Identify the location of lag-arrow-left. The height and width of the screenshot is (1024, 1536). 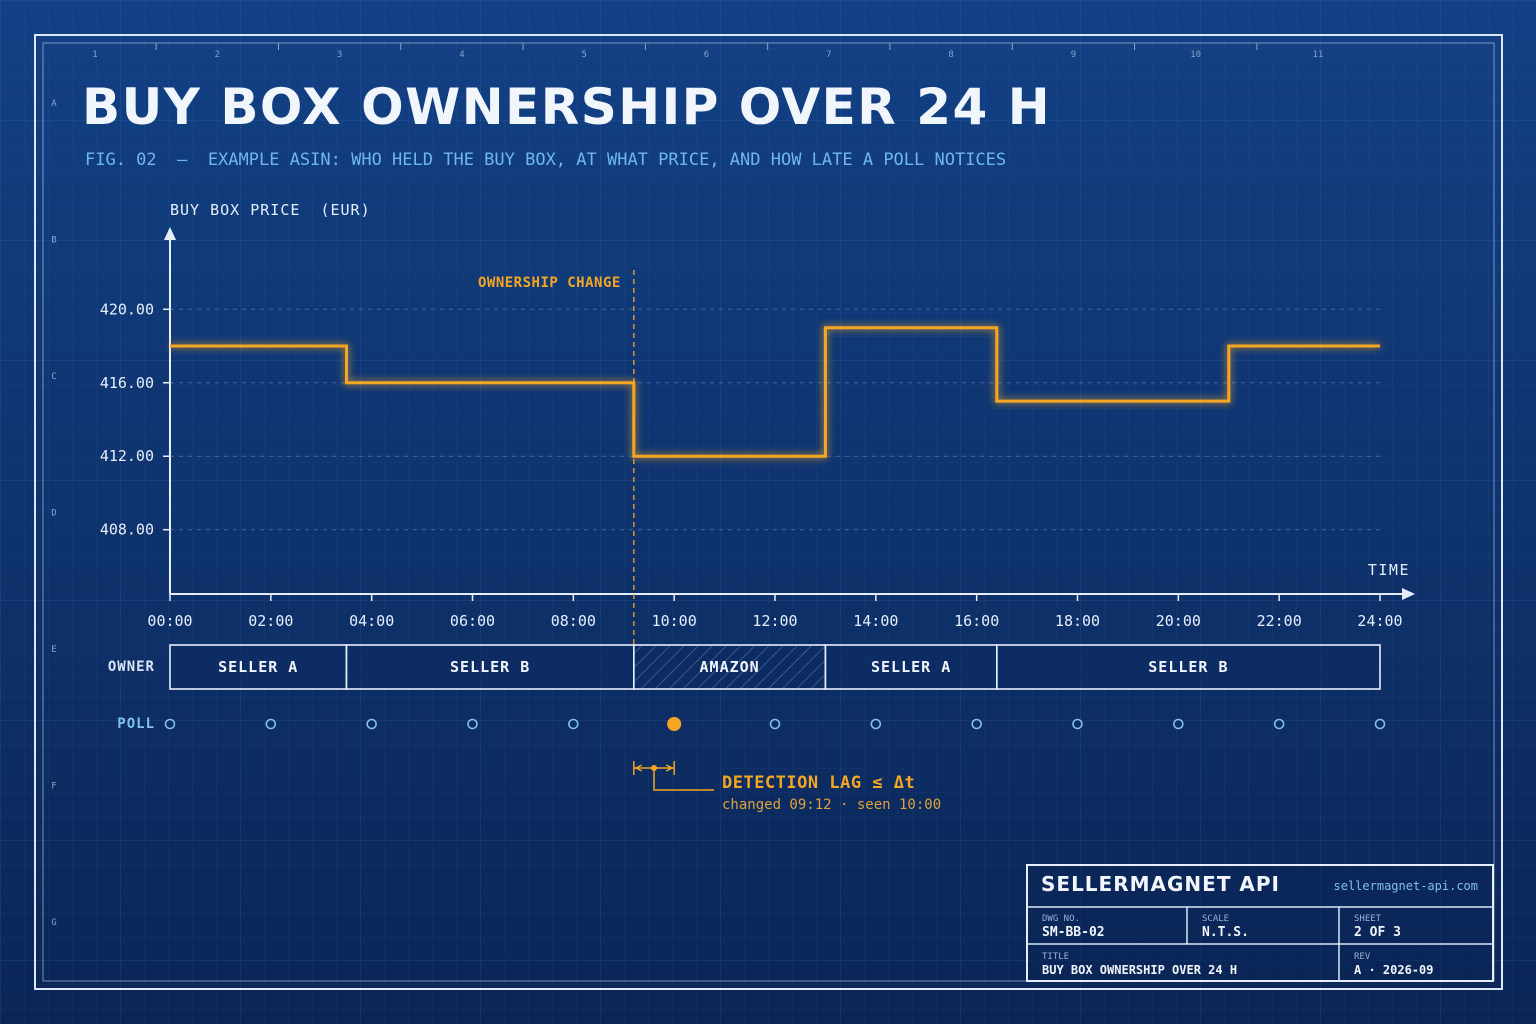
(638, 768).